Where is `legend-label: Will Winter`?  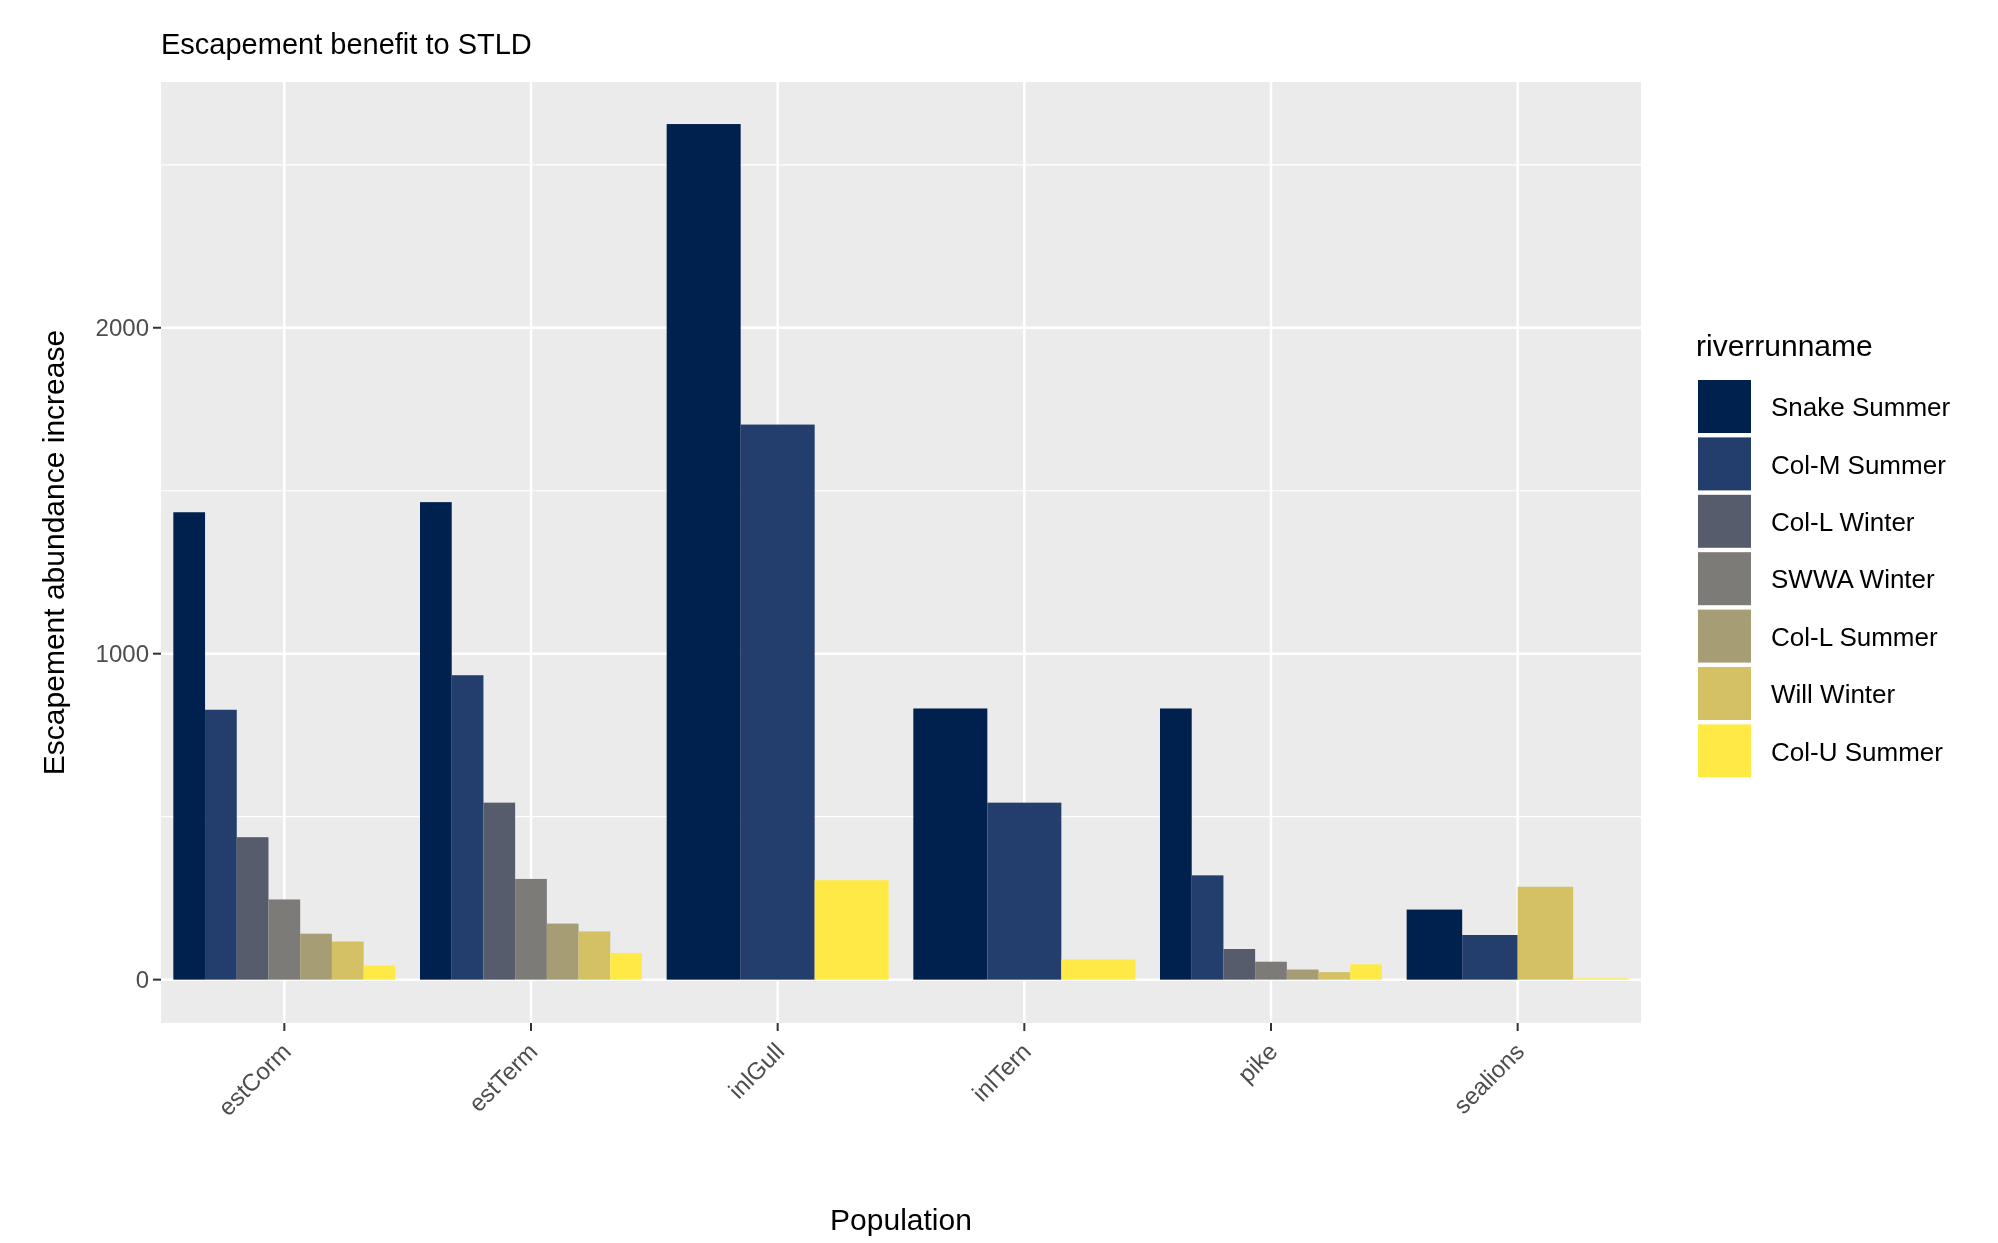 legend-label: Will Winter is located at coordinates (1833, 694).